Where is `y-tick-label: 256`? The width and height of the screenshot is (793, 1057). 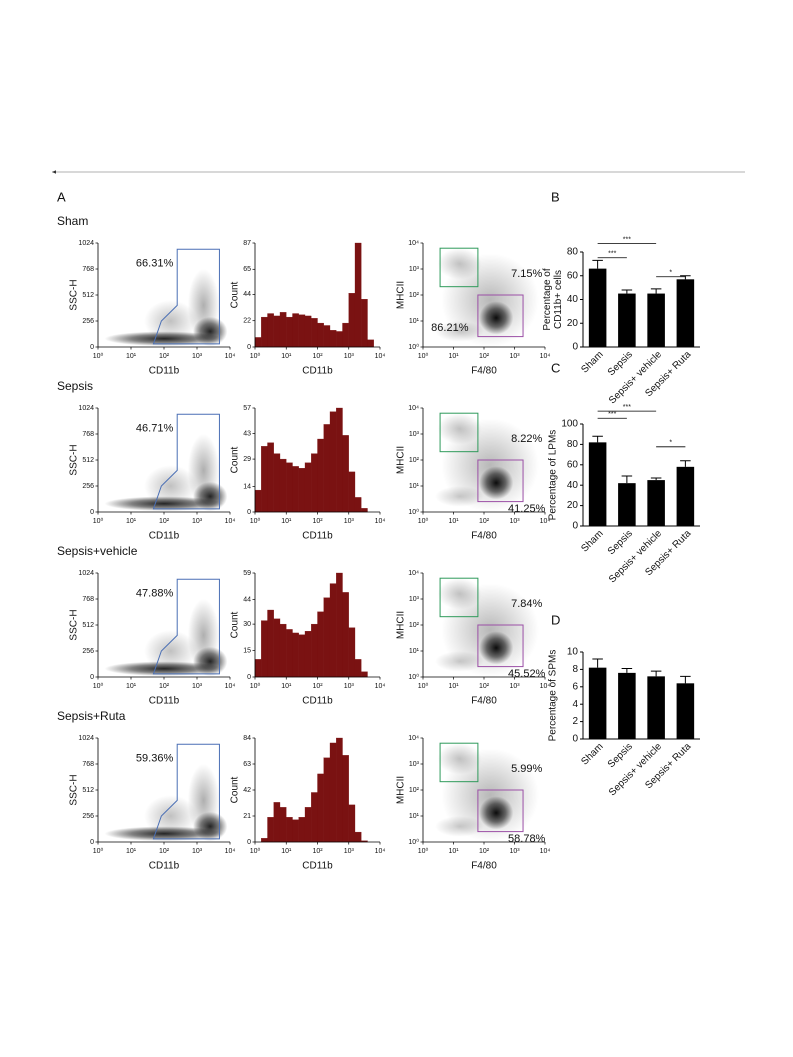
y-tick-label: 256 is located at coordinates (88, 321).